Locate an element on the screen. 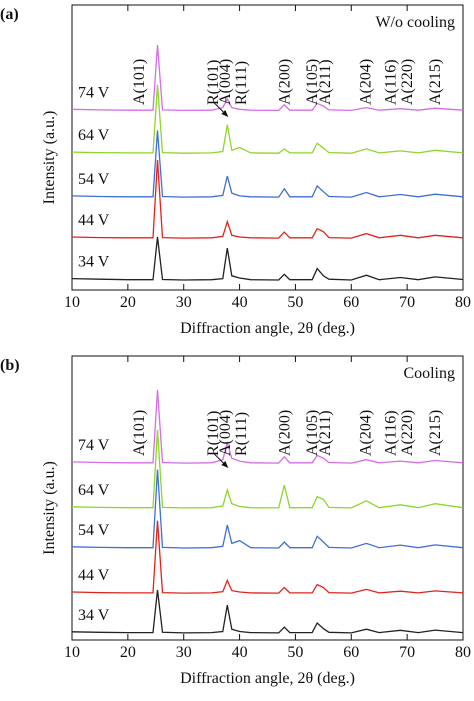  panel-title: Cooling is located at coordinates (429, 373).